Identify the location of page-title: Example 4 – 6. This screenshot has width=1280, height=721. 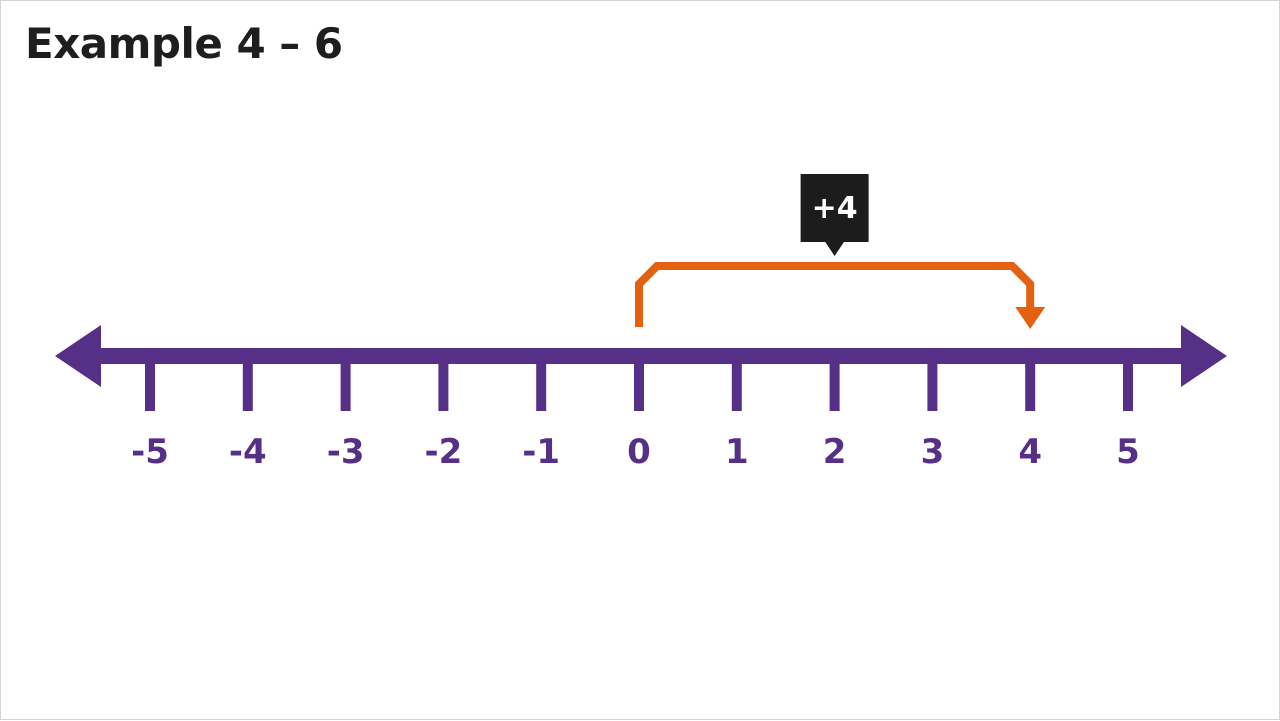
(184, 43).